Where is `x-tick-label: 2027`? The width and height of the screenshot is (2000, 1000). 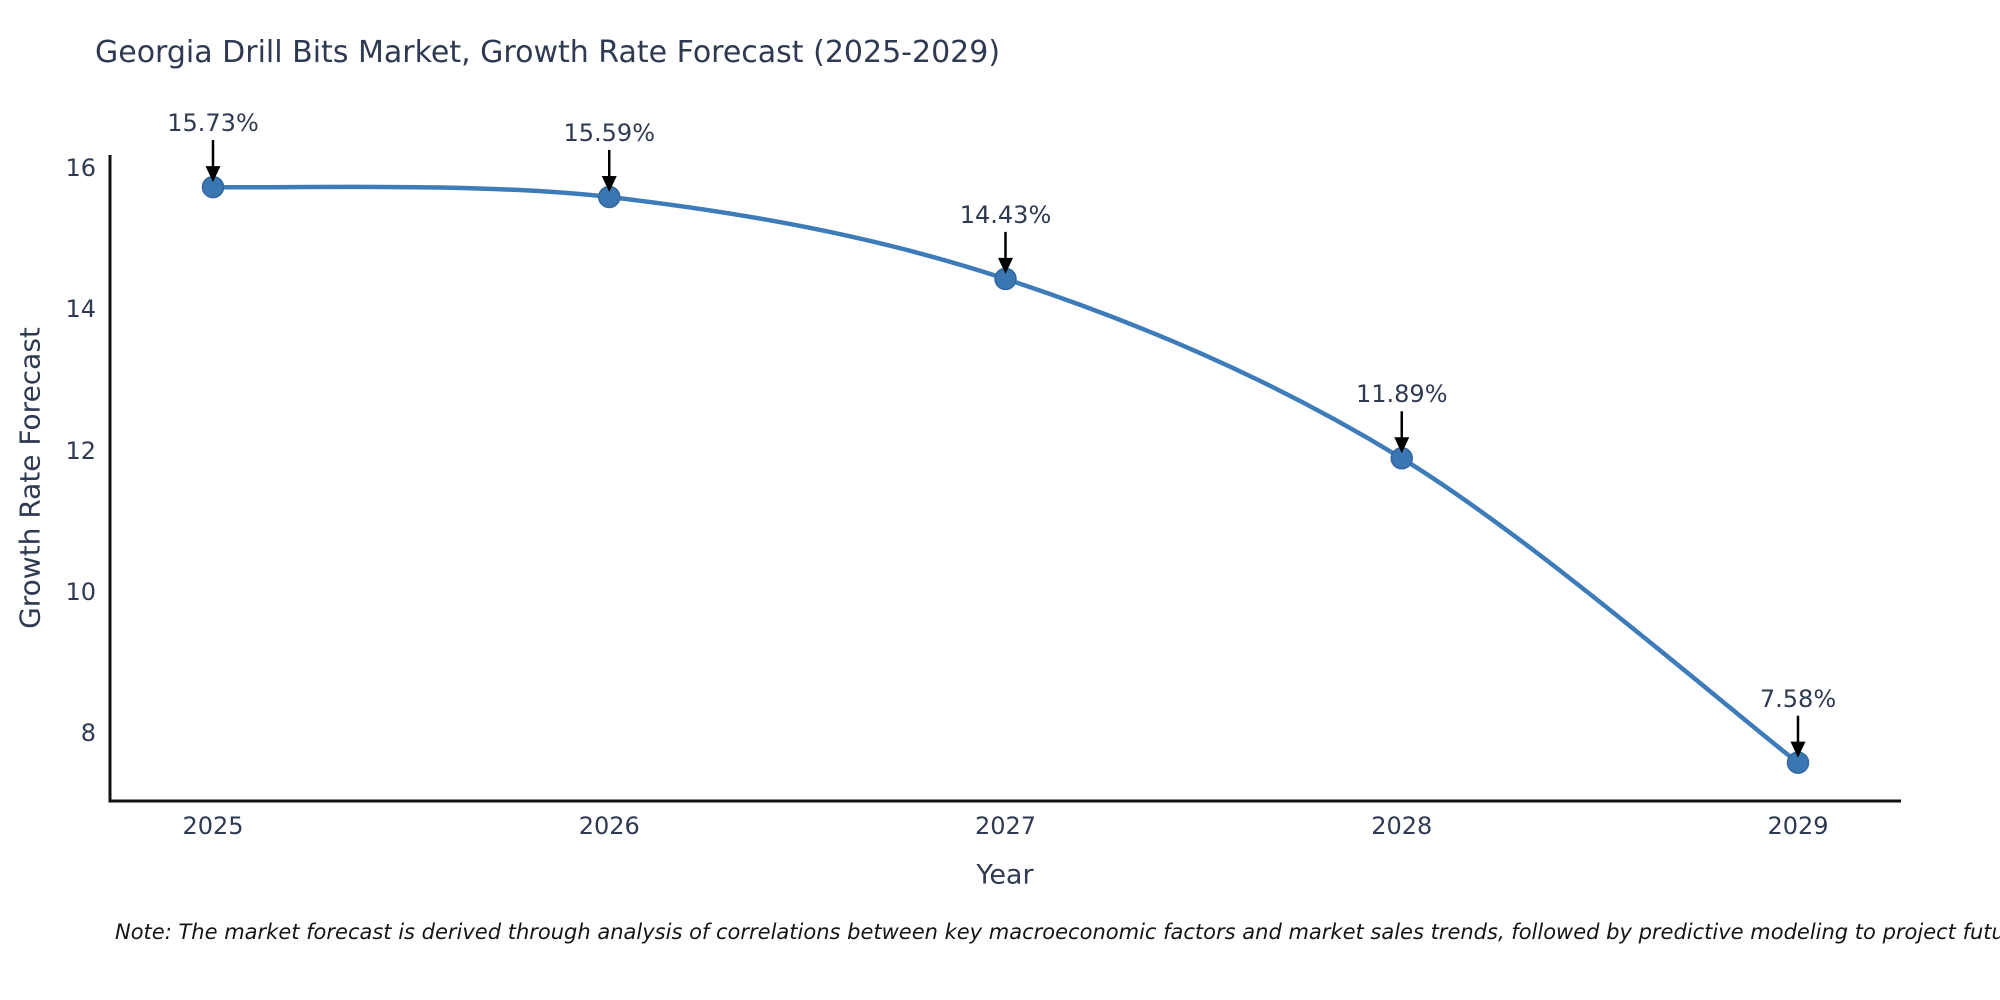 x-tick-label: 2027 is located at coordinates (1005, 826).